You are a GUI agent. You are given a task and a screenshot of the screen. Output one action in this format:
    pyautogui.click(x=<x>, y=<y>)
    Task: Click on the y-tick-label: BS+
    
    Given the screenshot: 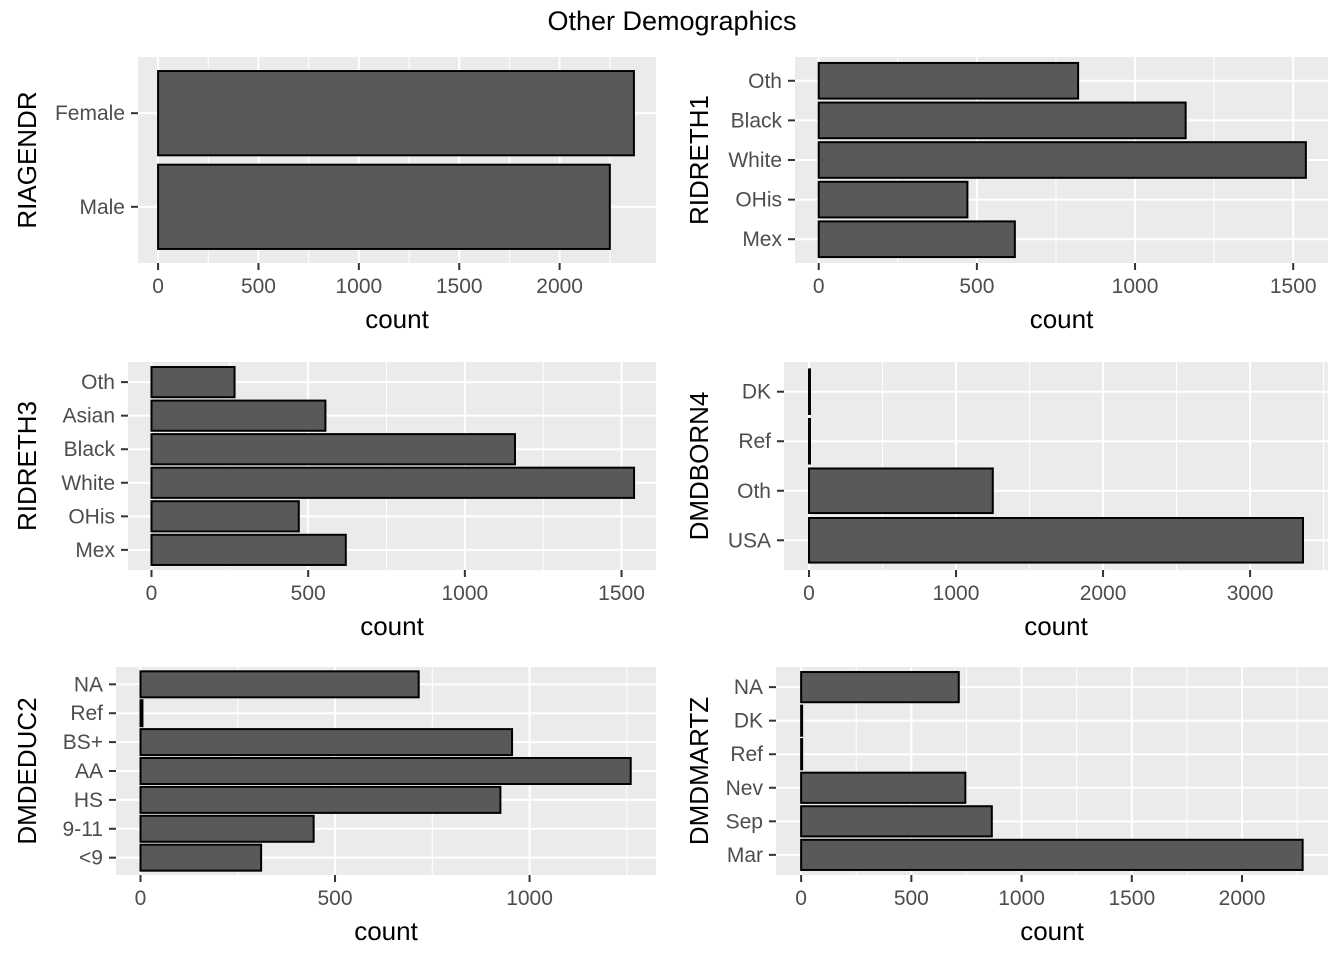 What is the action you would take?
    pyautogui.click(x=83, y=742)
    